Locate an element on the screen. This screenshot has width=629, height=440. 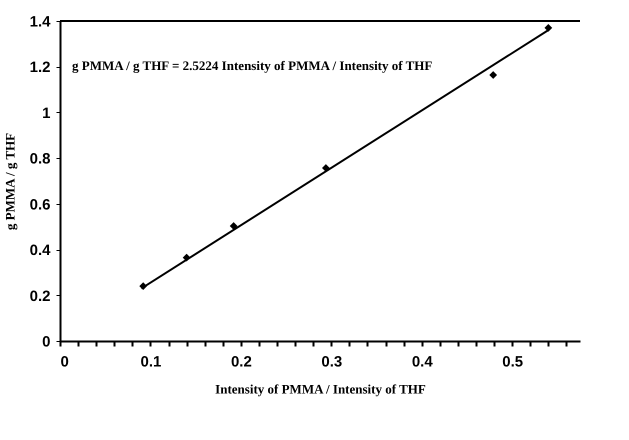
annotation: g PMMA / g THF = 2.5224 Intensity of PMMA / Intensity of THF is located at coordinates (252, 65).